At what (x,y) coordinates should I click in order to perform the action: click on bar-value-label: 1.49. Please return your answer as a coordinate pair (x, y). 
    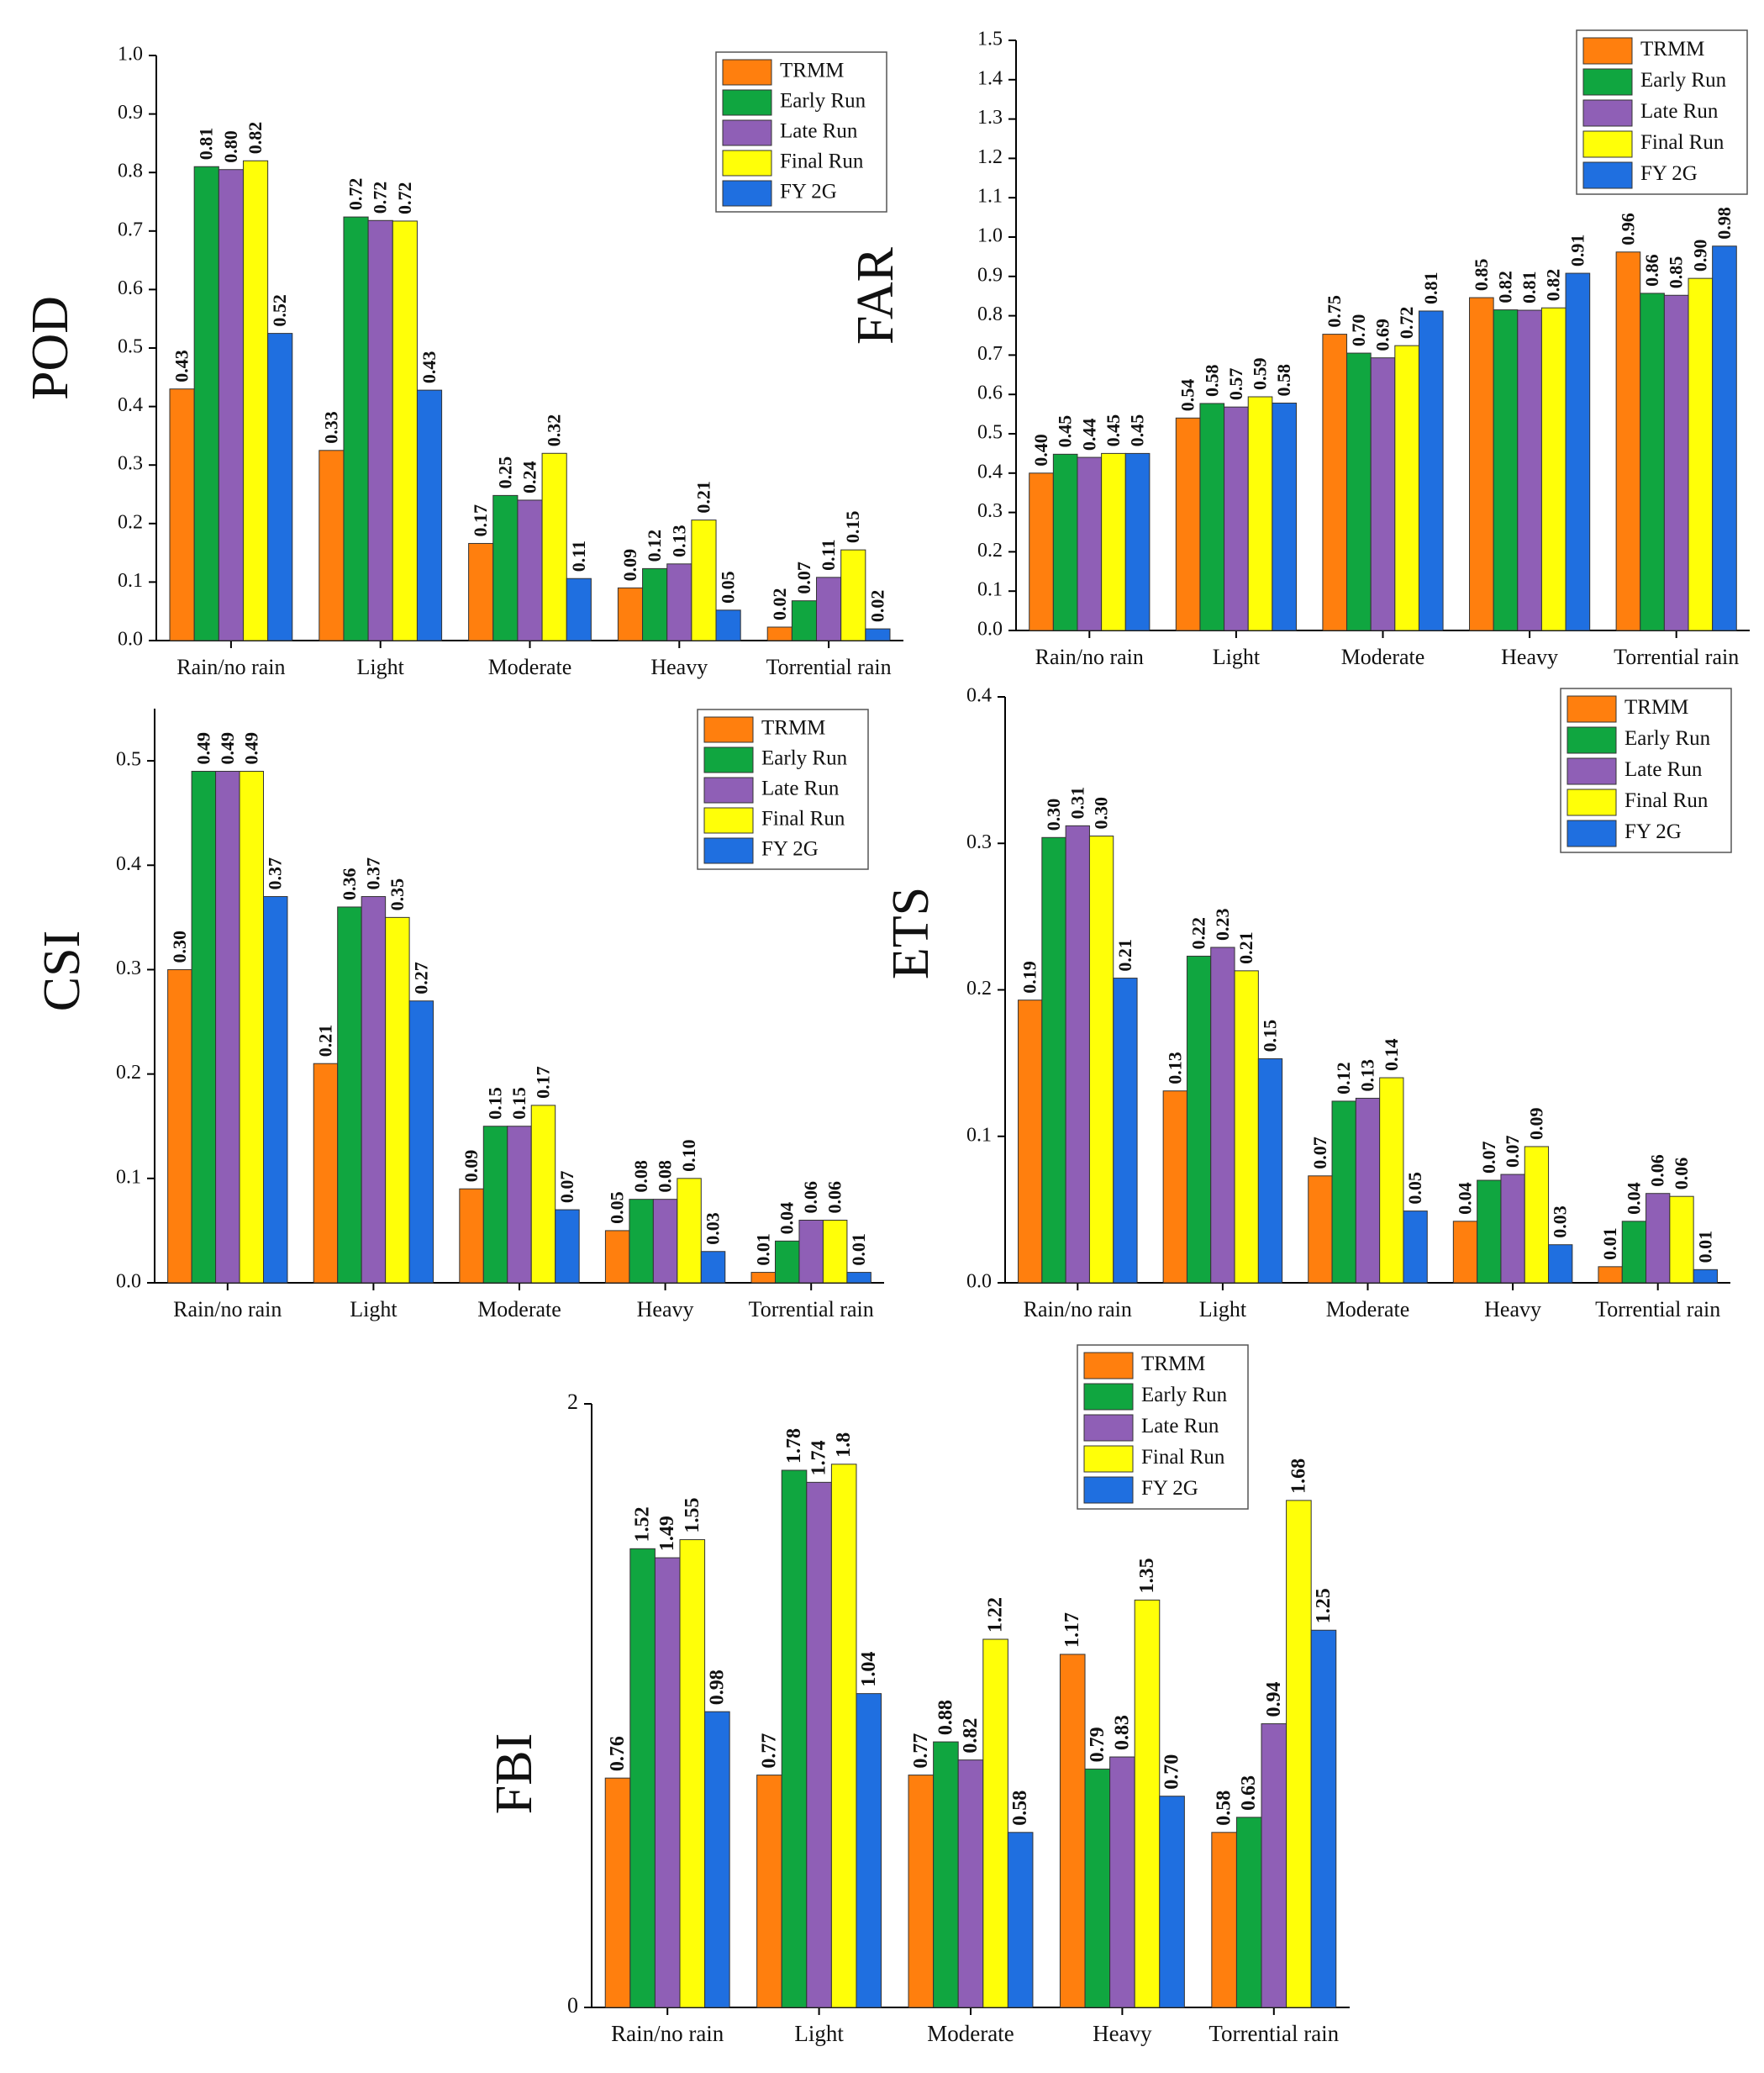
    Looking at the image, I should click on (667, 1533).